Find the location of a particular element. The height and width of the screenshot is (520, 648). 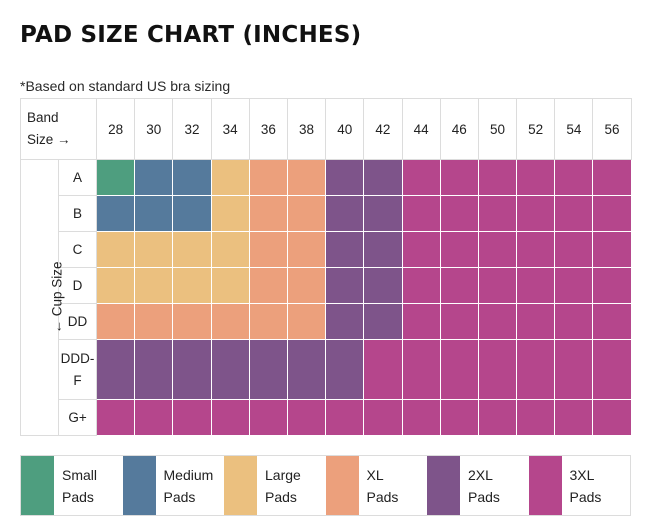

cup-size-label: C is located at coordinates (77, 249).